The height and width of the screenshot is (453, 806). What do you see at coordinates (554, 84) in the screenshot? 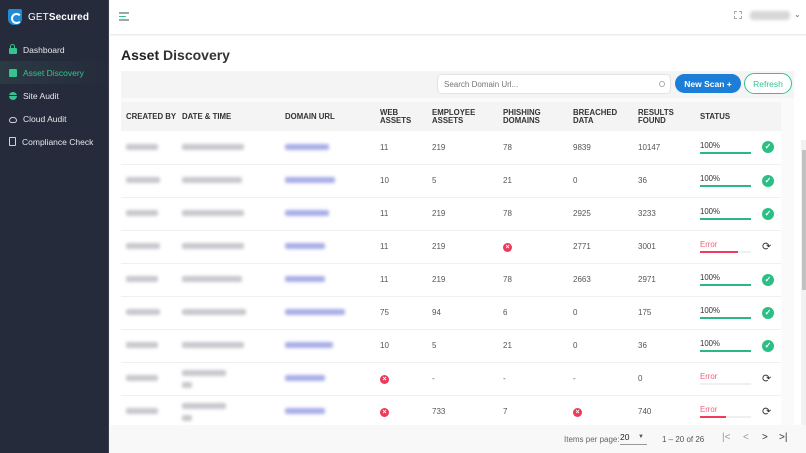
I see `search-input` at bounding box center [554, 84].